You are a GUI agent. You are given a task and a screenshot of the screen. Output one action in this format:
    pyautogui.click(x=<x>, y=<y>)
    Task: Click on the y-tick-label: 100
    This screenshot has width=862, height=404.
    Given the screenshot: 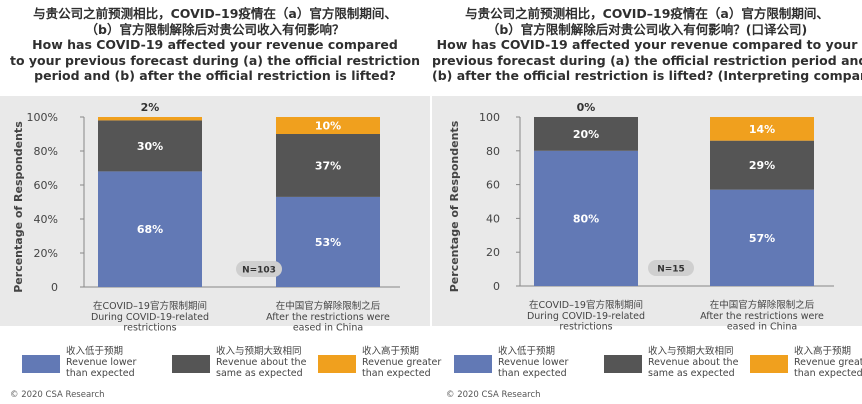 What is the action you would take?
    pyautogui.click(x=489, y=117)
    